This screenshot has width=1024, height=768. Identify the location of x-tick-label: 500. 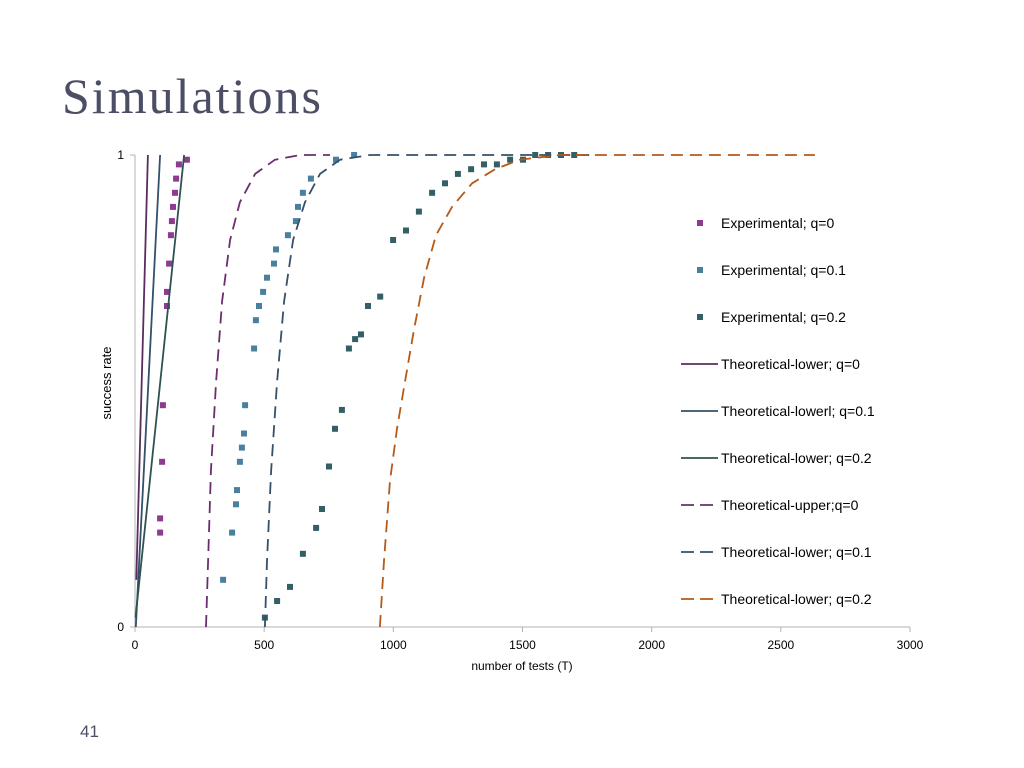
(264, 645).